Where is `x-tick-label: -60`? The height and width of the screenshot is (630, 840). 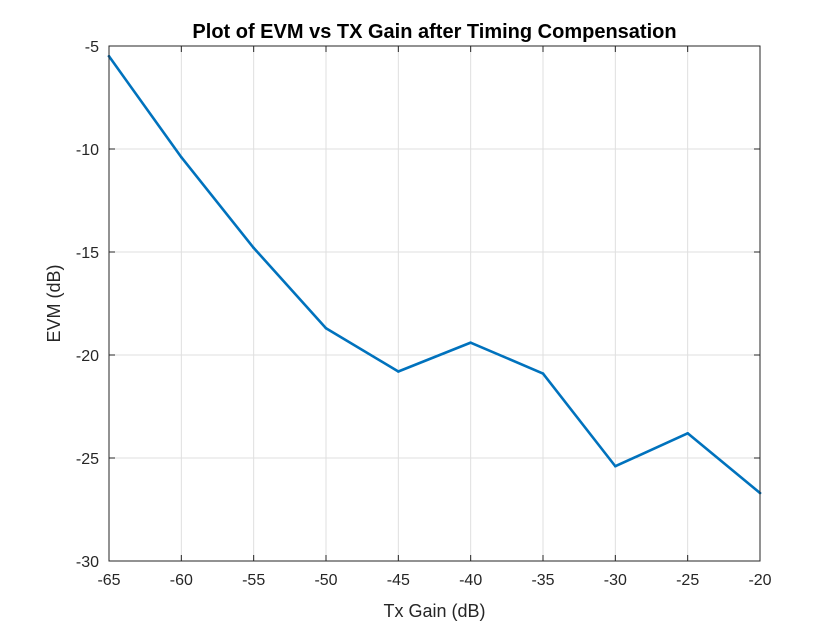 x-tick-label: -60 is located at coordinates (181, 580).